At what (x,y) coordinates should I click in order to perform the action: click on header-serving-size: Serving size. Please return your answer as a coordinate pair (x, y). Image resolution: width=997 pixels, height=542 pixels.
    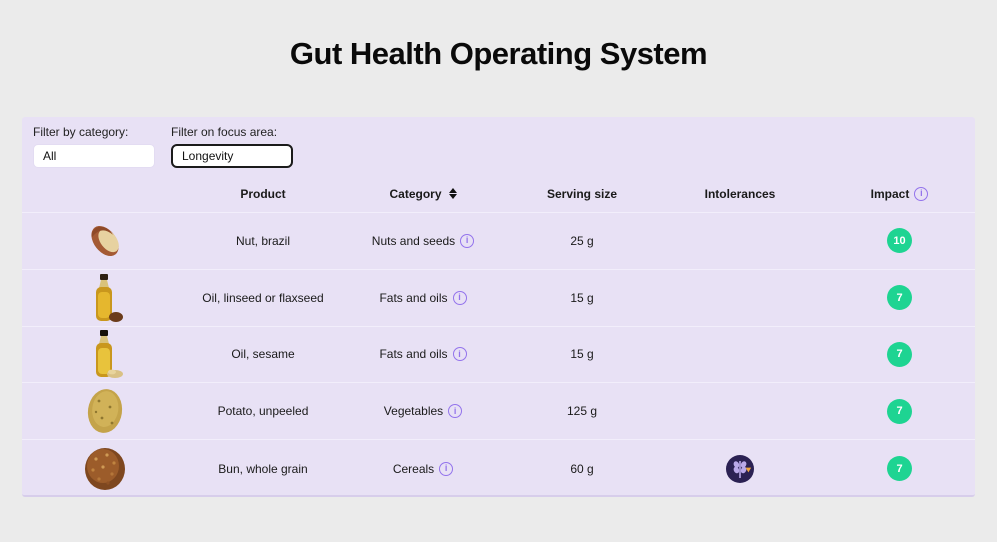
    Looking at the image, I should click on (582, 193).